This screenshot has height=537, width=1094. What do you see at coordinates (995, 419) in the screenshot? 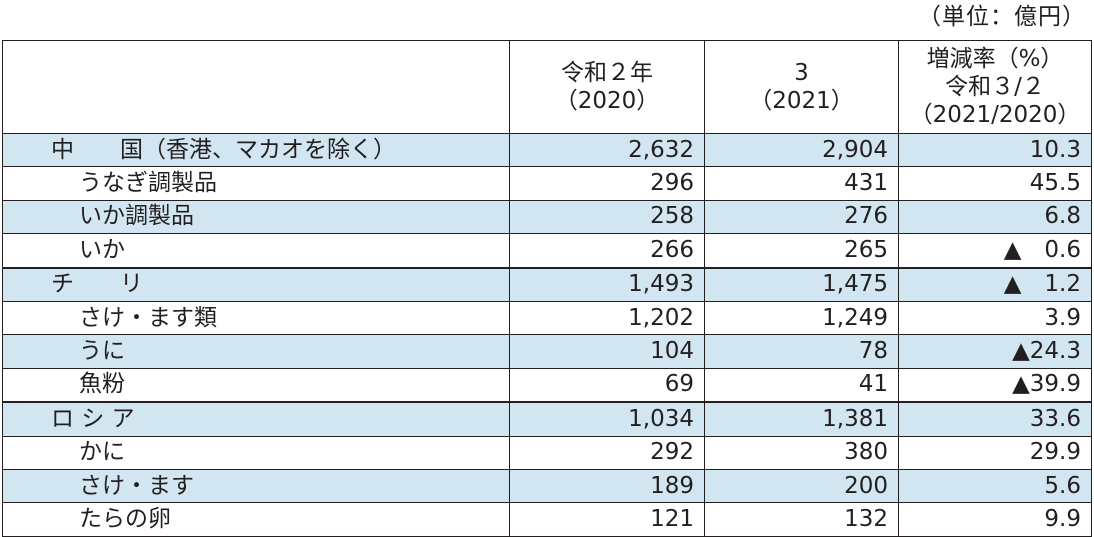
I see `change-rate: 33.6` at bounding box center [995, 419].